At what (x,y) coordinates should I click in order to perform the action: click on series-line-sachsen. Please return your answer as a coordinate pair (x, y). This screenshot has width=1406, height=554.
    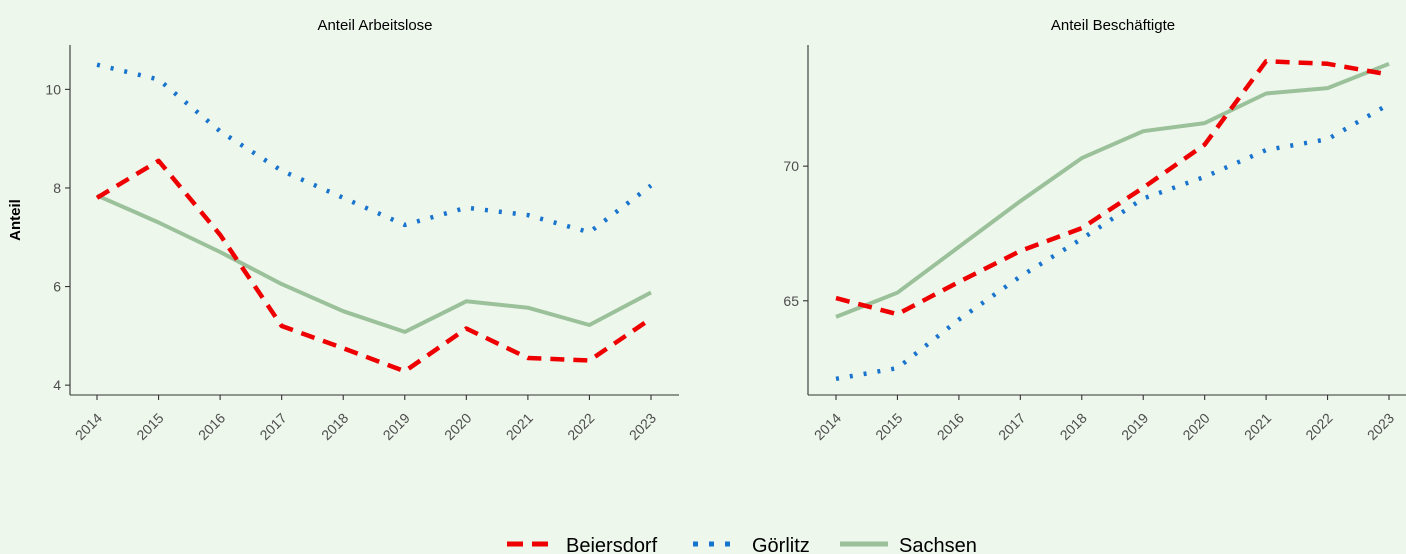
    Looking at the image, I should click on (374, 263).